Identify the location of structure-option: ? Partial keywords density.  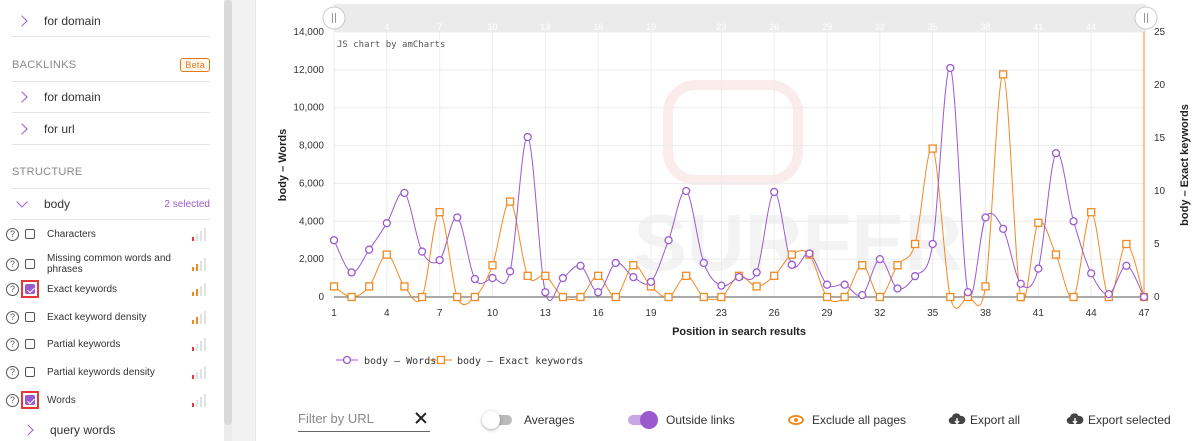
(108, 372).